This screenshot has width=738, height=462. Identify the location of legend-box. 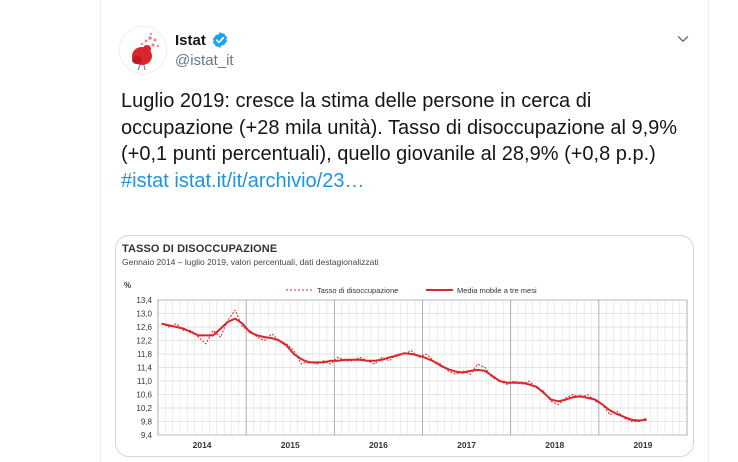
(418, 289).